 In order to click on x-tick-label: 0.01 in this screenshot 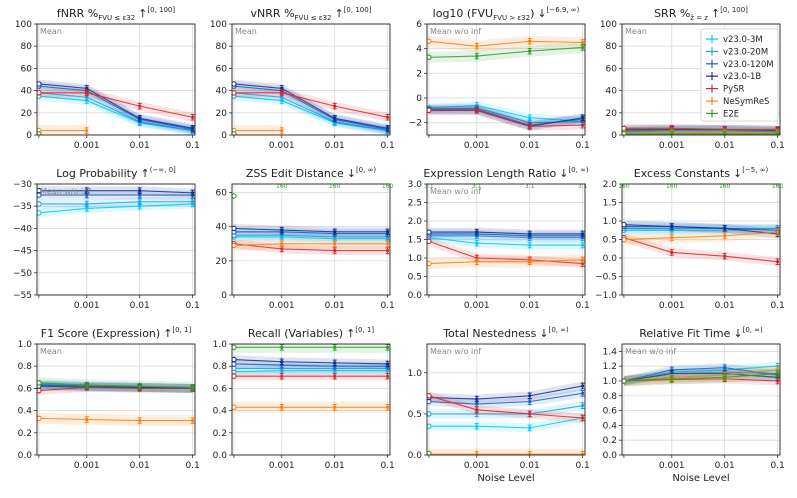, I will do `click(530, 466)`.